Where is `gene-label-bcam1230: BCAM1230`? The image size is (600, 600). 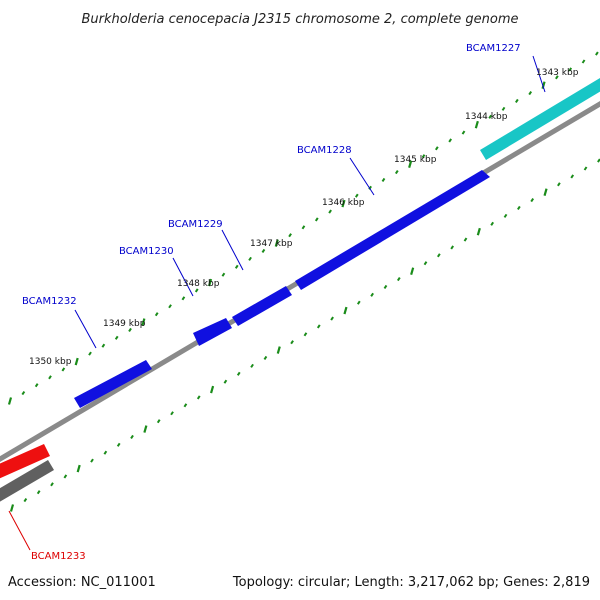
gene-label-bcam1230: BCAM1230 is located at coordinates (146, 251).